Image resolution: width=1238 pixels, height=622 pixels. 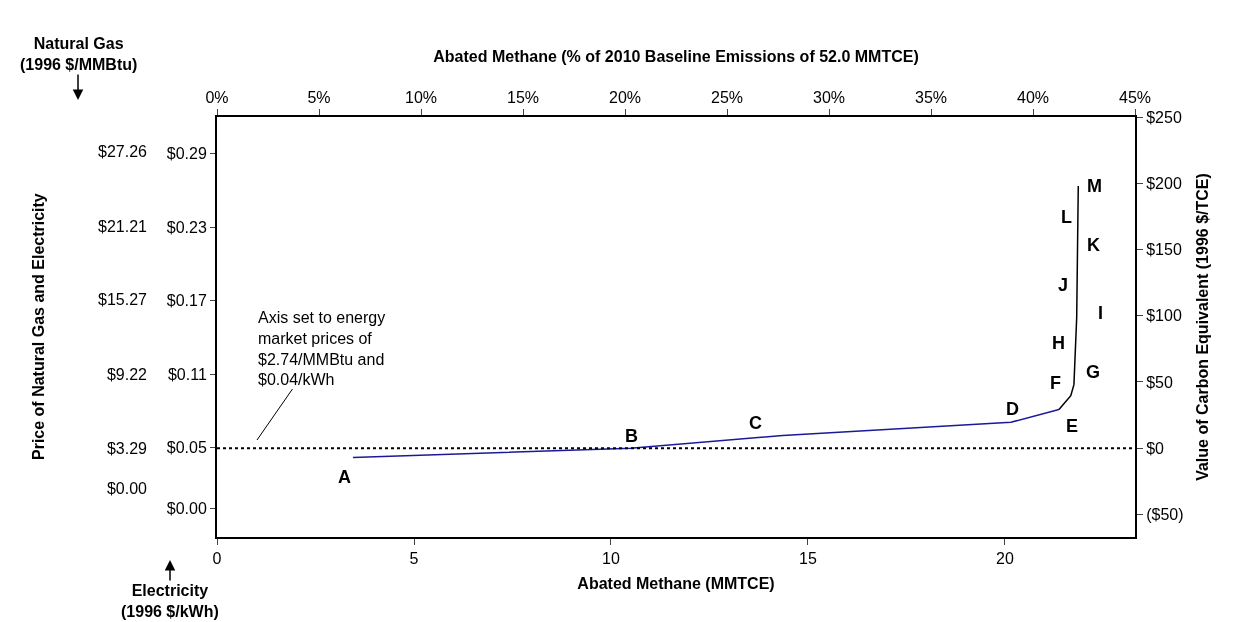 What do you see at coordinates (1101, 313) in the screenshot?
I see `annotation: I` at bounding box center [1101, 313].